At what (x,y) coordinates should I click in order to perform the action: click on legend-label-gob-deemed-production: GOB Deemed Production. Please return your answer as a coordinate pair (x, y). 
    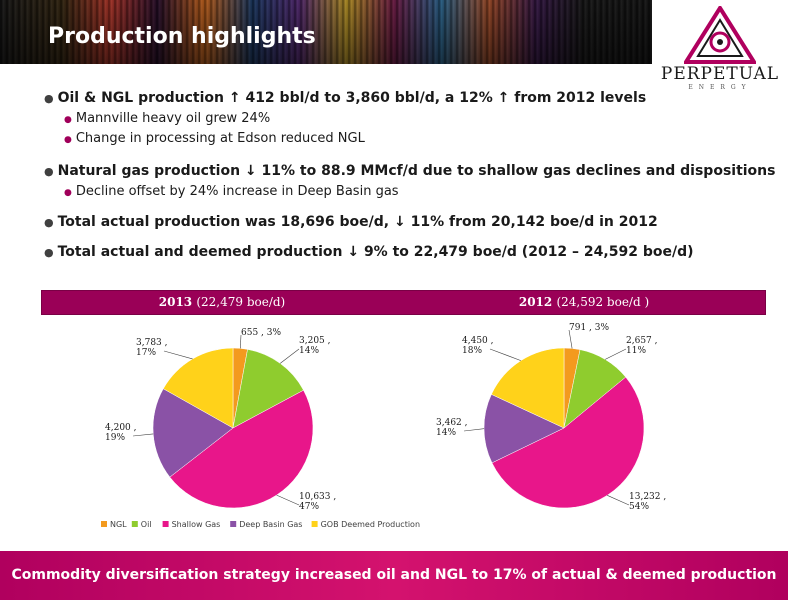
    Looking at the image, I should click on (370, 524).